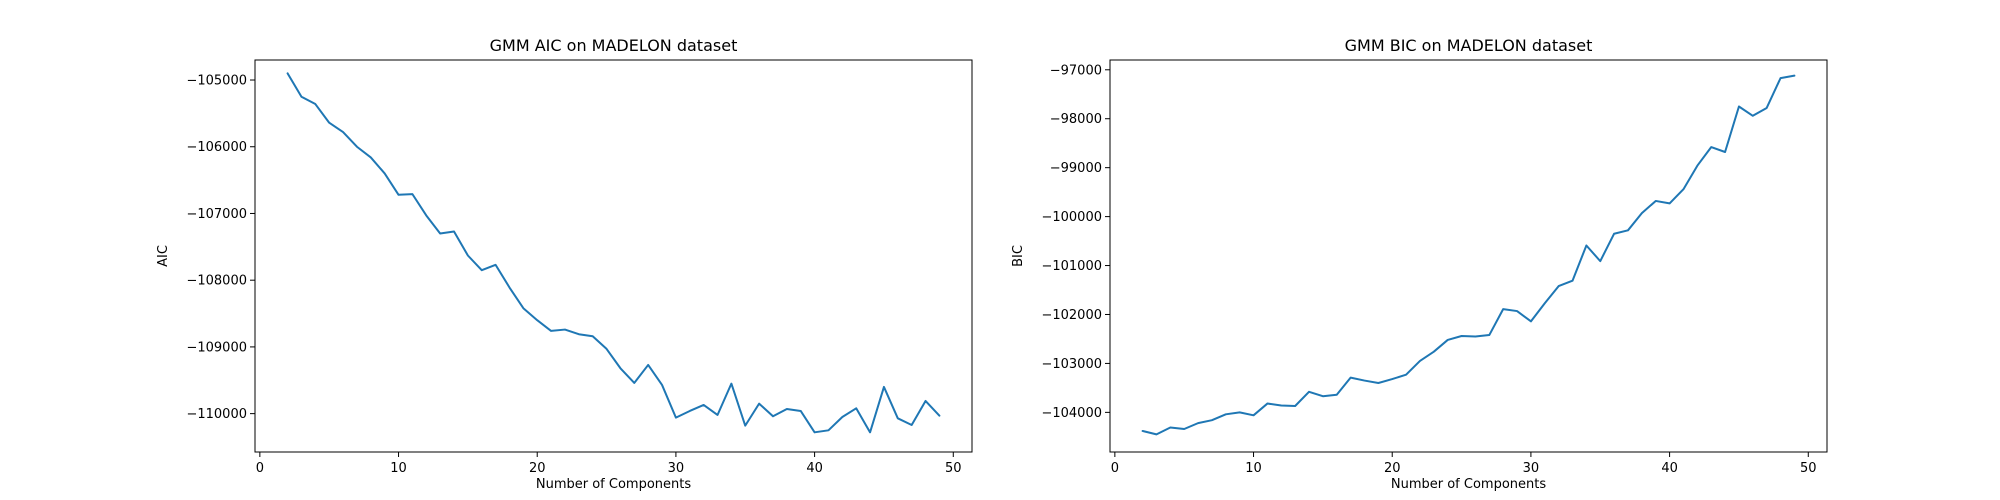 The width and height of the screenshot is (2000, 500). I want to click on y-tick-label: −107000, so click(216, 214).